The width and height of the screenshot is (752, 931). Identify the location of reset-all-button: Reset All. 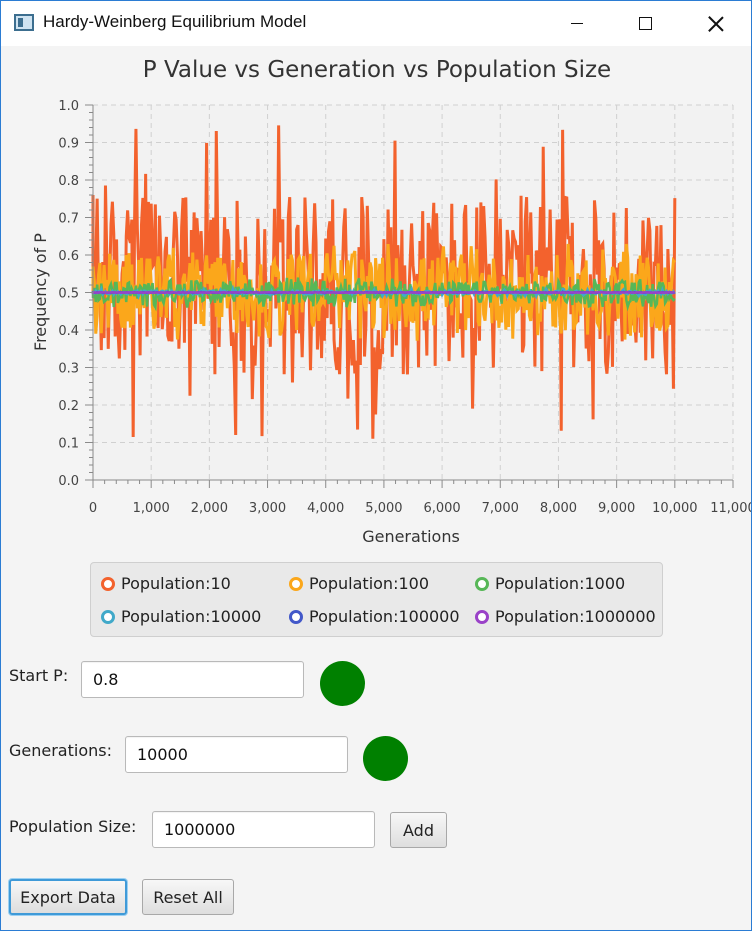
(188, 897).